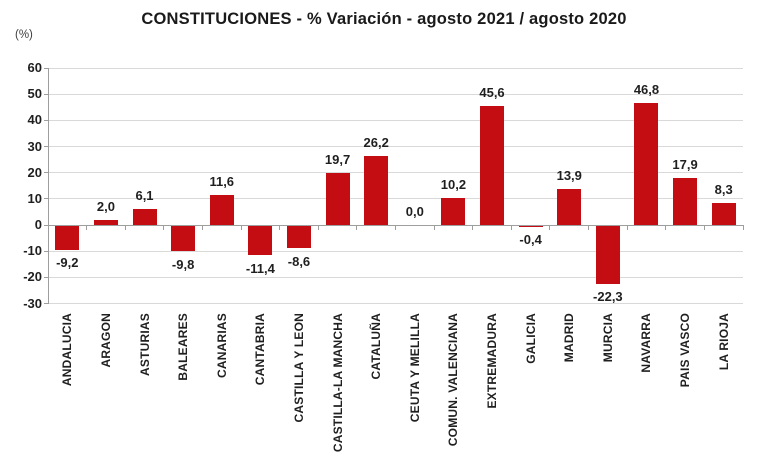 This screenshot has width=768, height=467. What do you see at coordinates (183, 264) in the screenshot?
I see `bar-value-label: -9,8` at bounding box center [183, 264].